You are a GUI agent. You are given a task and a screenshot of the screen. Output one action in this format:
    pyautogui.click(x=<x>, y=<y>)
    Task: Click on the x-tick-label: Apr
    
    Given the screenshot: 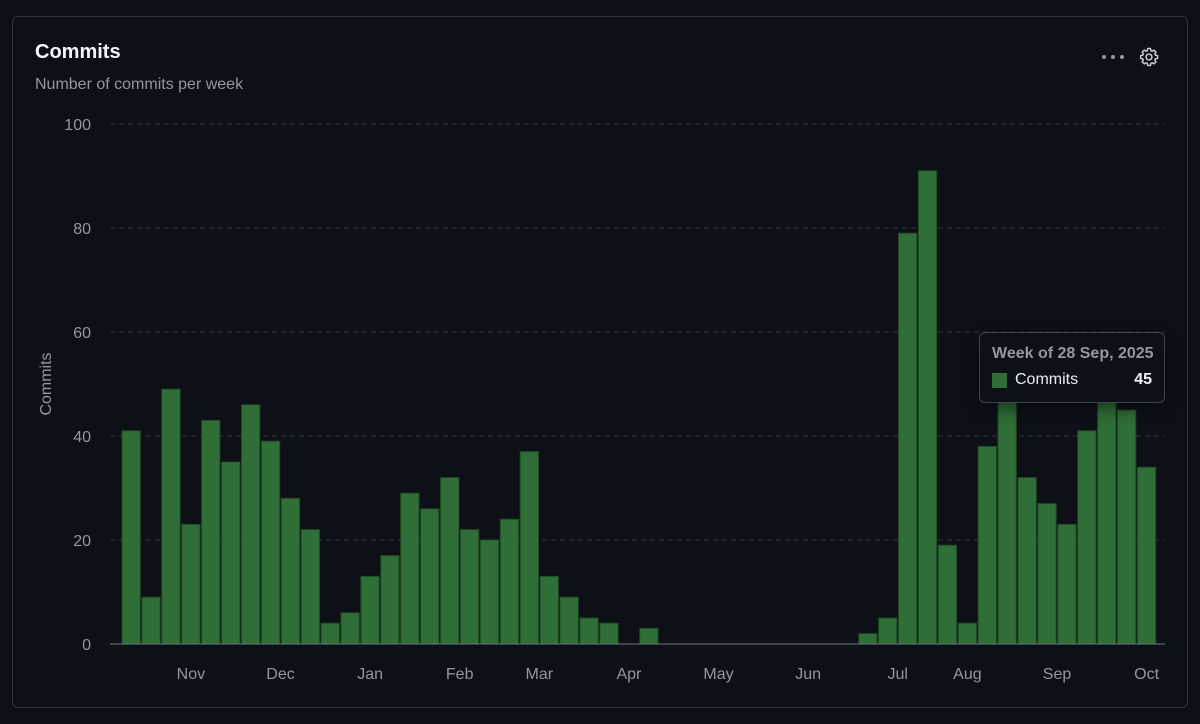 What is the action you would take?
    pyautogui.click(x=629, y=674)
    